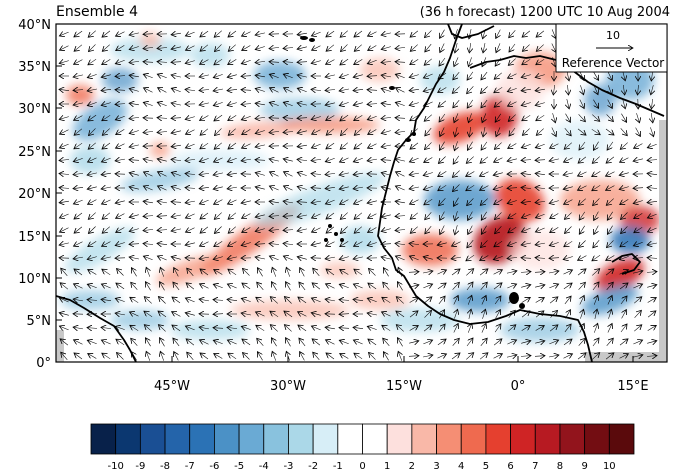  I want to click on colorbar-label: -2, so click(313, 466).